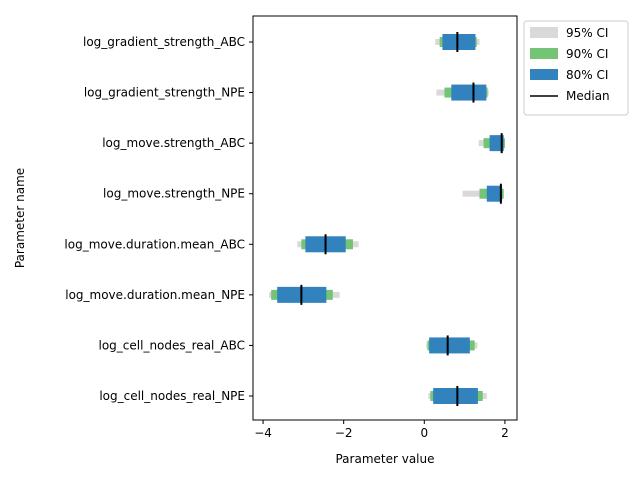  Describe the element at coordinates (20, 218) in the screenshot. I see `y-axis-label: Parameter name` at that location.